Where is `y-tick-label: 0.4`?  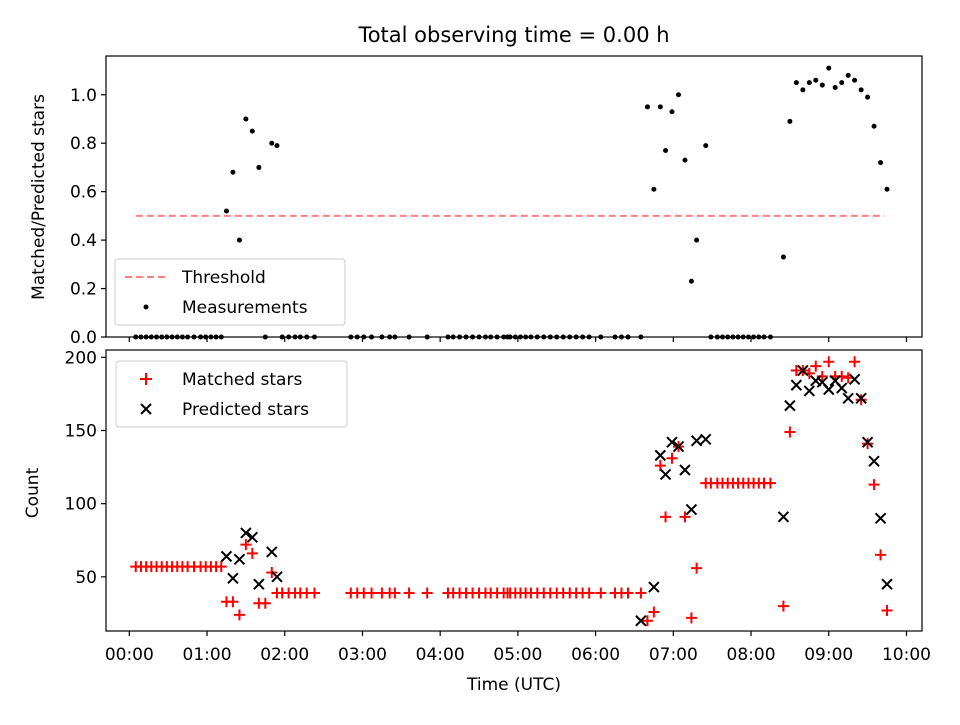 y-tick-label: 0.4 is located at coordinates (83, 241).